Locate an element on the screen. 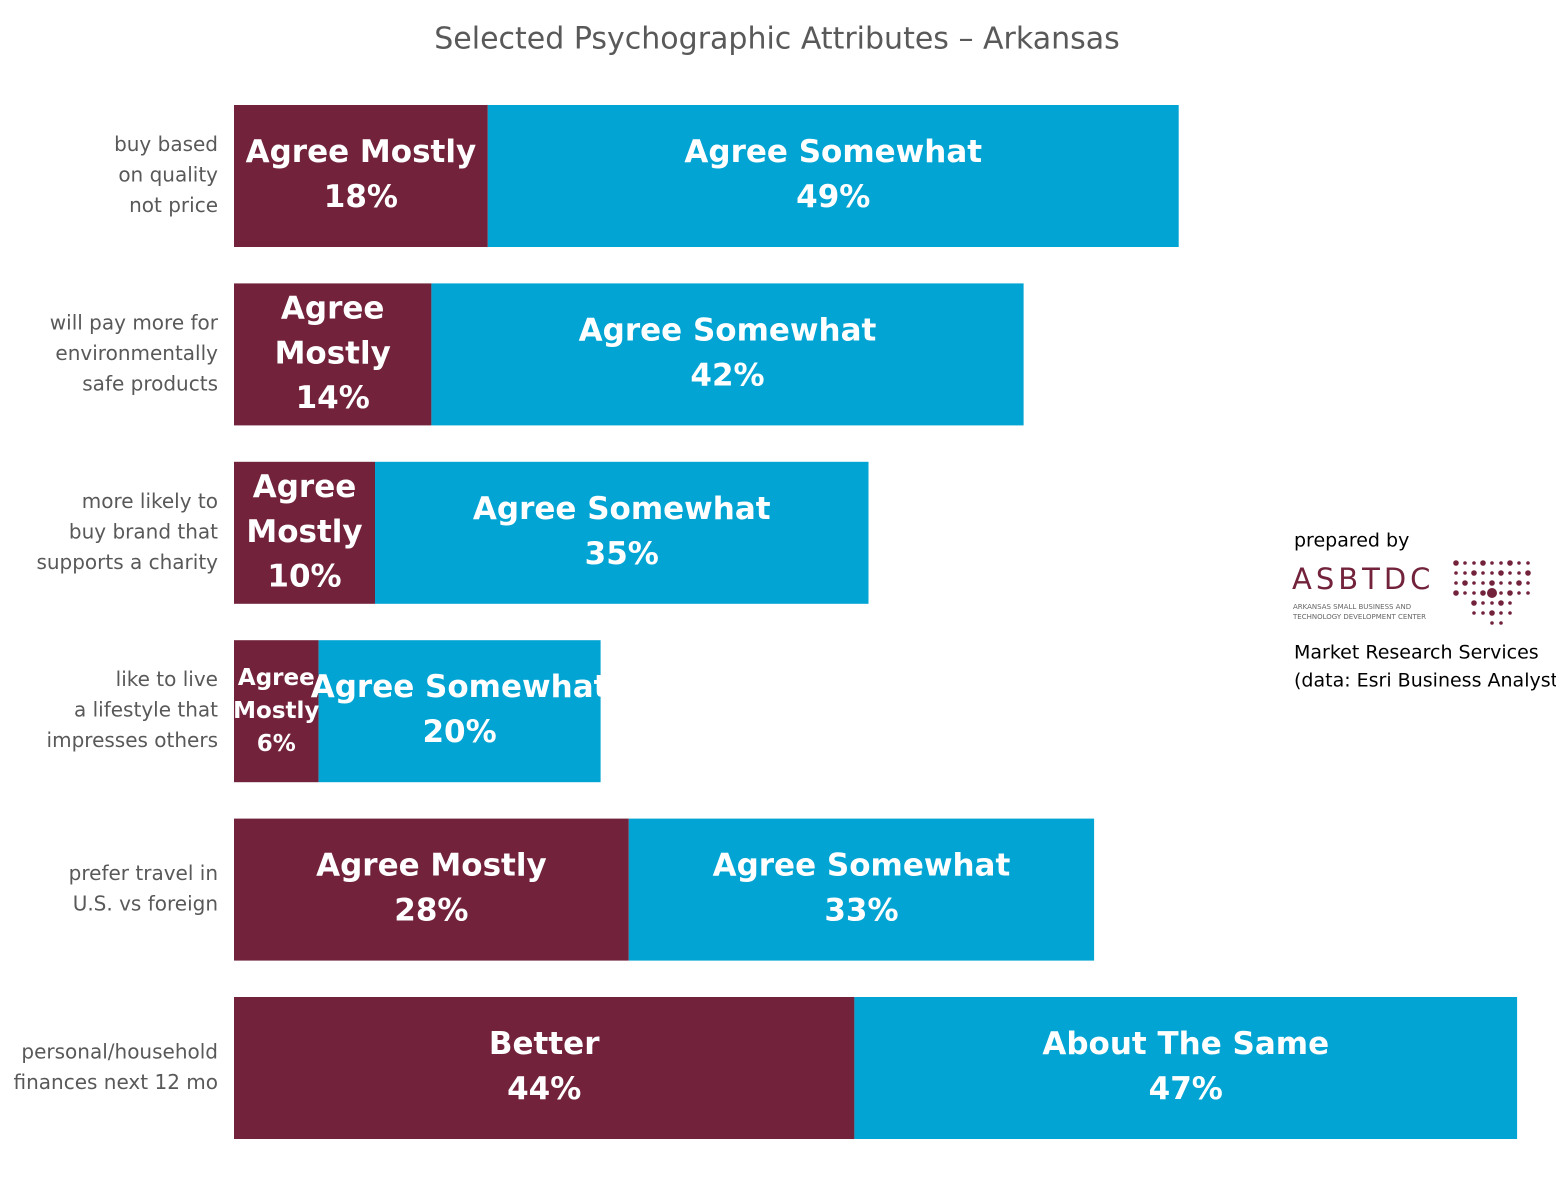 The width and height of the screenshot is (1556, 1181). service-note: Market Research Services is located at coordinates (1416, 653).